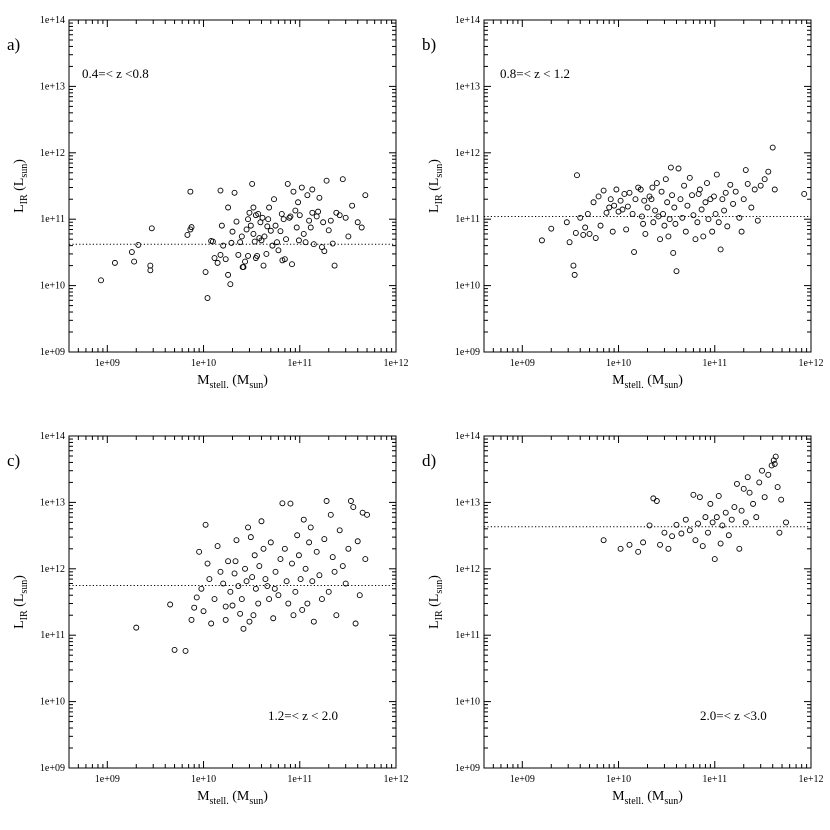 This screenshot has width=830, height=830. Describe the element at coordinates (714, 779) in the screenshot. I see `x-tick-label: 1e+11` at that location.